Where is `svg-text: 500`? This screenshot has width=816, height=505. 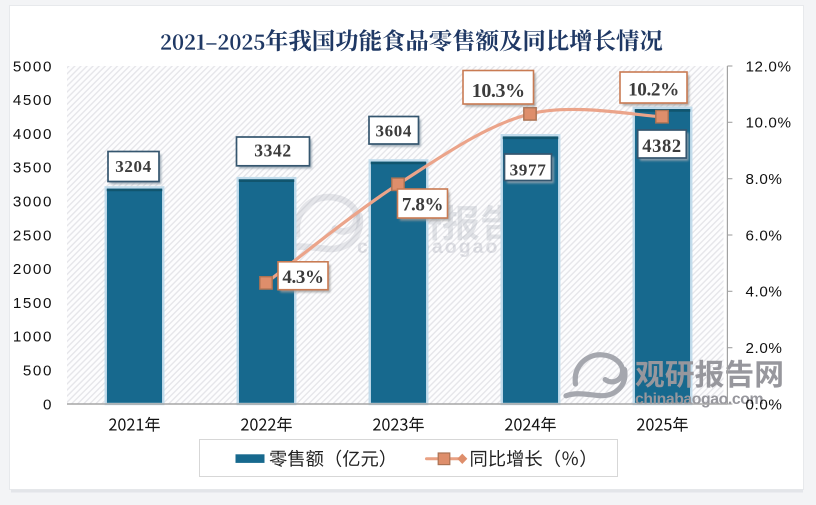 svg-text: 500 is located at coordinates (38, 371).